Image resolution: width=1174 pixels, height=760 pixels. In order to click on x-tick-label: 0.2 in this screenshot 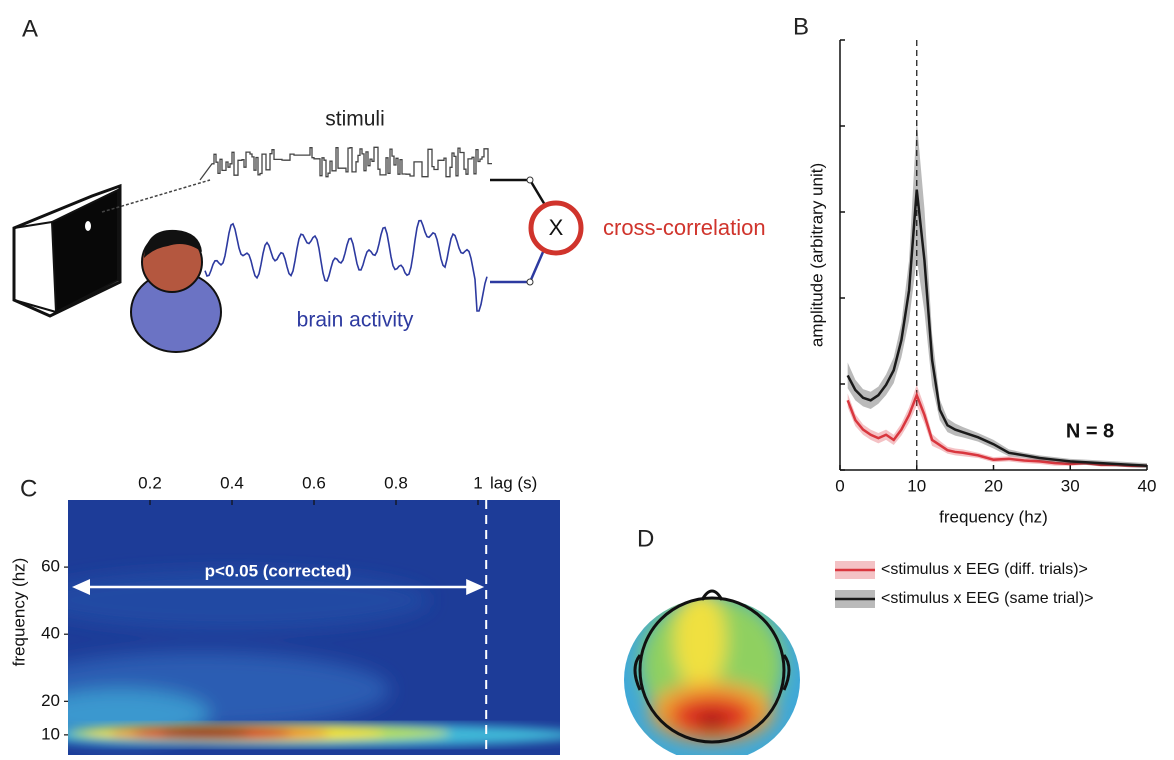, I will do `click(150, 482)`.